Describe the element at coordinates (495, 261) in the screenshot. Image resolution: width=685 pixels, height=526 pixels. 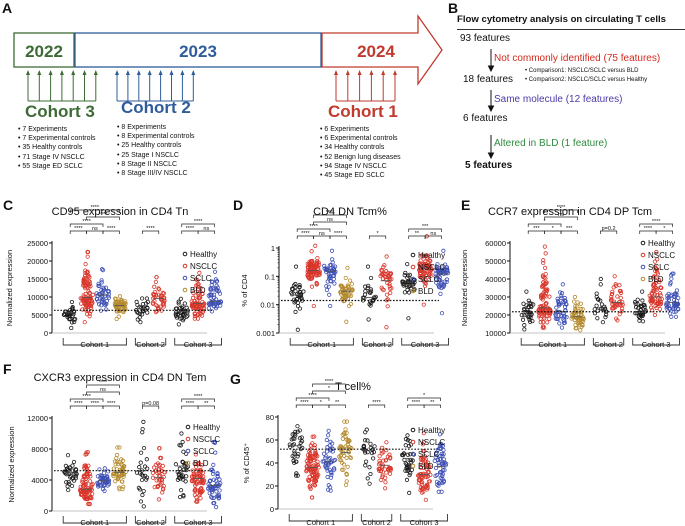
I see `y-tick-label: 50000` at that location.